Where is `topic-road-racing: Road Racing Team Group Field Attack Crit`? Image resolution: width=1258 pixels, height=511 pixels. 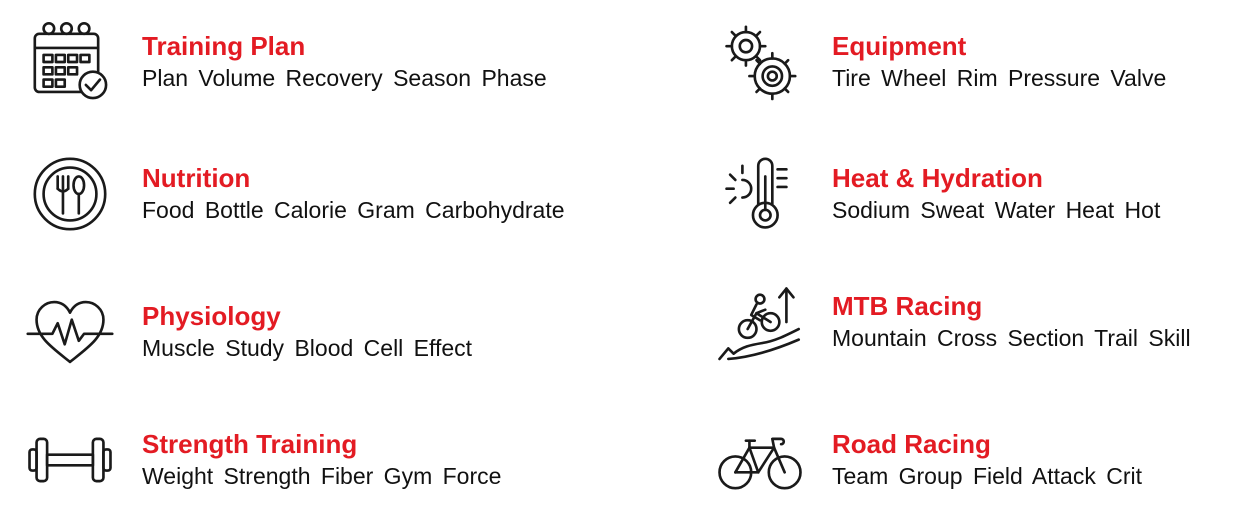 topic-road-racing: Road Racing Team Group Field Attack Crit is located at coordinates (926, 460).